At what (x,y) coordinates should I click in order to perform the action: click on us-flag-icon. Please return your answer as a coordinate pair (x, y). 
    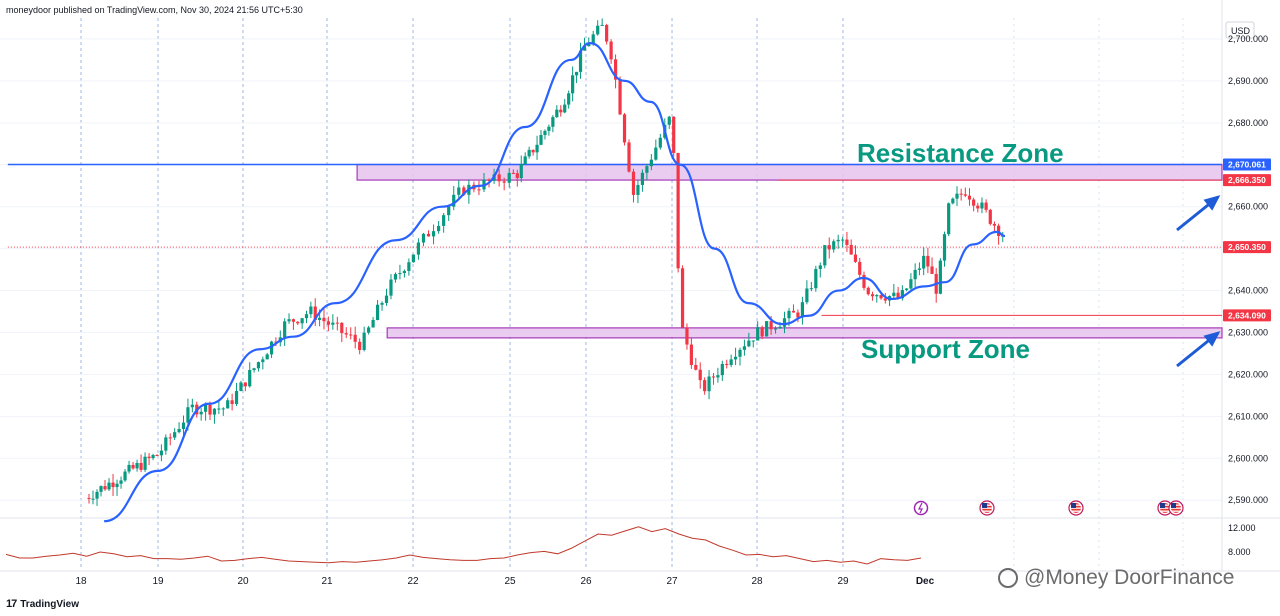
    Looking at the image, I should click on (1076, 508).